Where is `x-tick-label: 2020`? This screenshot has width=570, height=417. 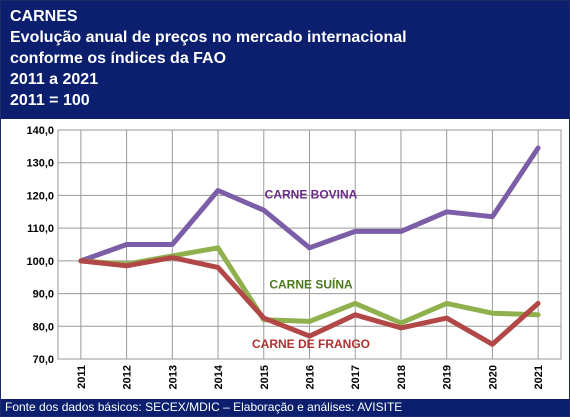
x-tick-label: 2020 is located at coordinates (493, 377).